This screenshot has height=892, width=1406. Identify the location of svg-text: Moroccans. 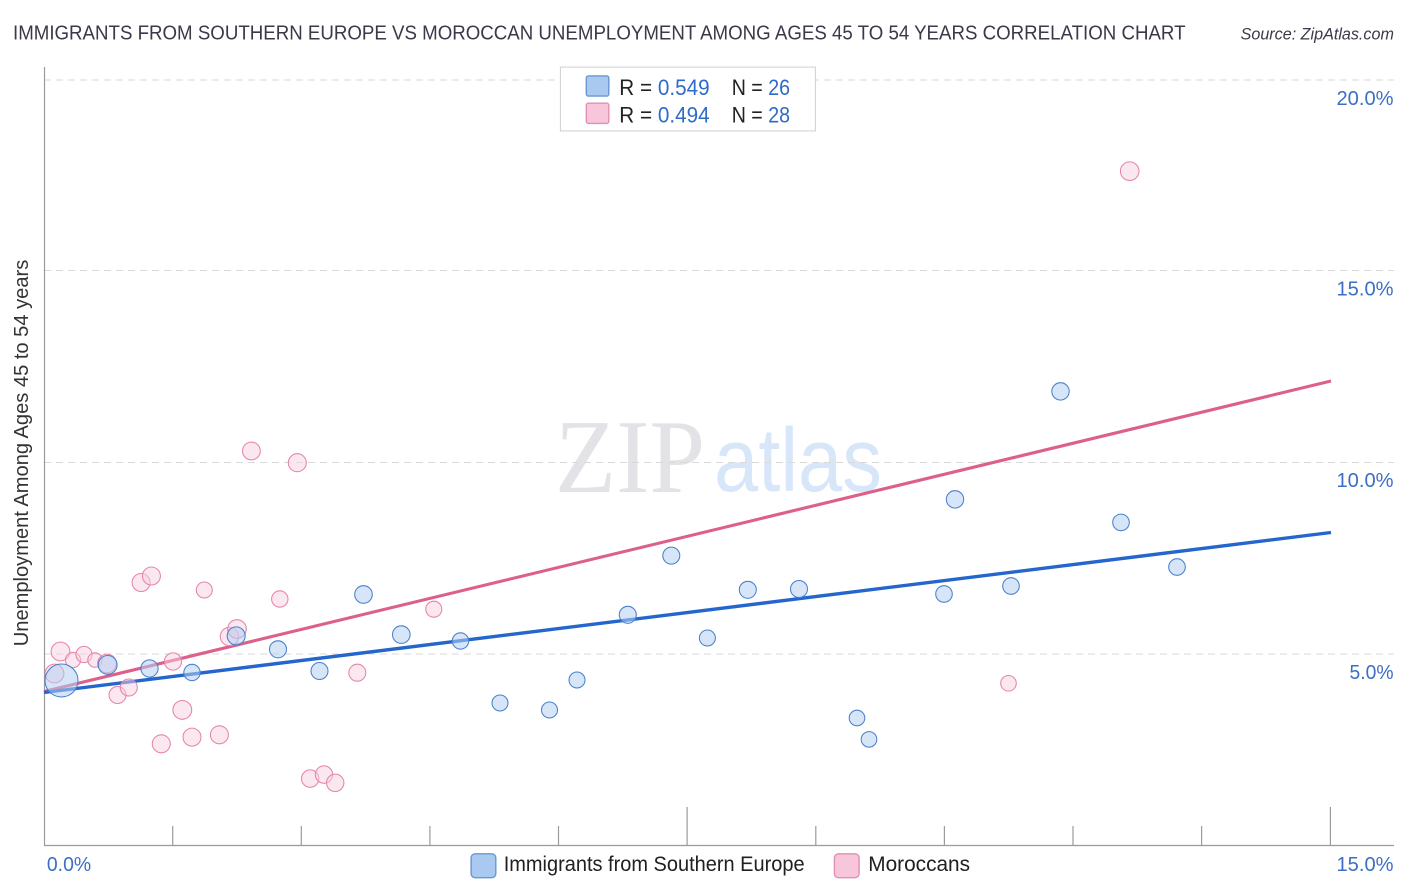
(919, 864).